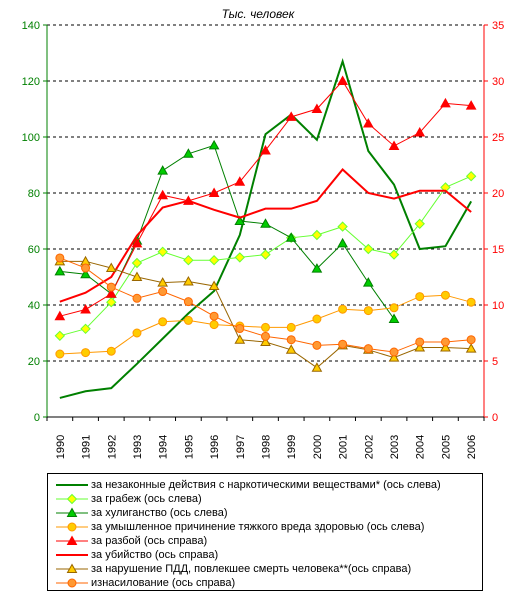 The image size is (514, 603). What do you see at coordinates (265, 555) in the screenshot?
I see `legend-item: за убийство (ось справа)` at bounding box center [265, 555].